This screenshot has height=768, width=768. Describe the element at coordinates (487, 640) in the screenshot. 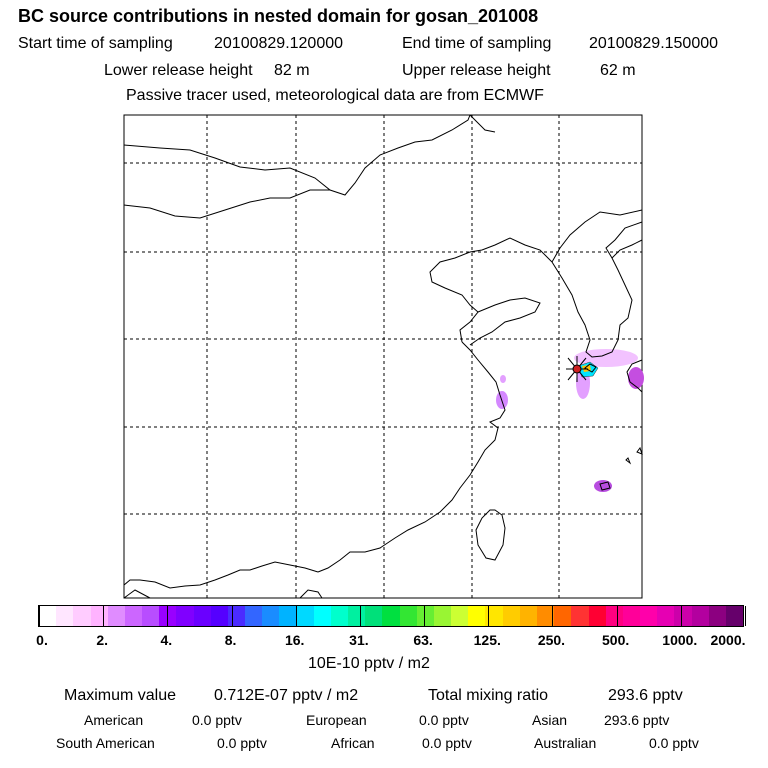

I see `colorbar-label: 125.` at that location.